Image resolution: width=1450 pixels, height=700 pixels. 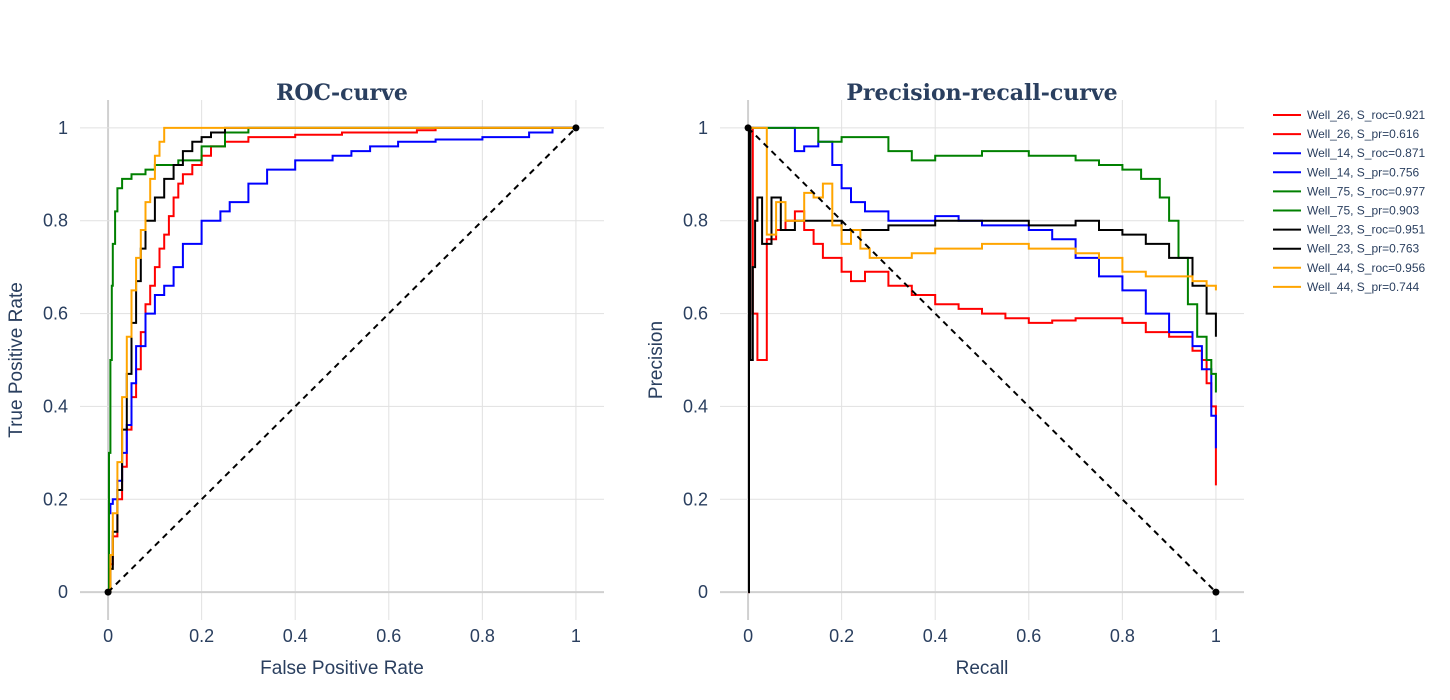 I want to click on roc-x-tick-label: 1, so click(x=576, y=636).